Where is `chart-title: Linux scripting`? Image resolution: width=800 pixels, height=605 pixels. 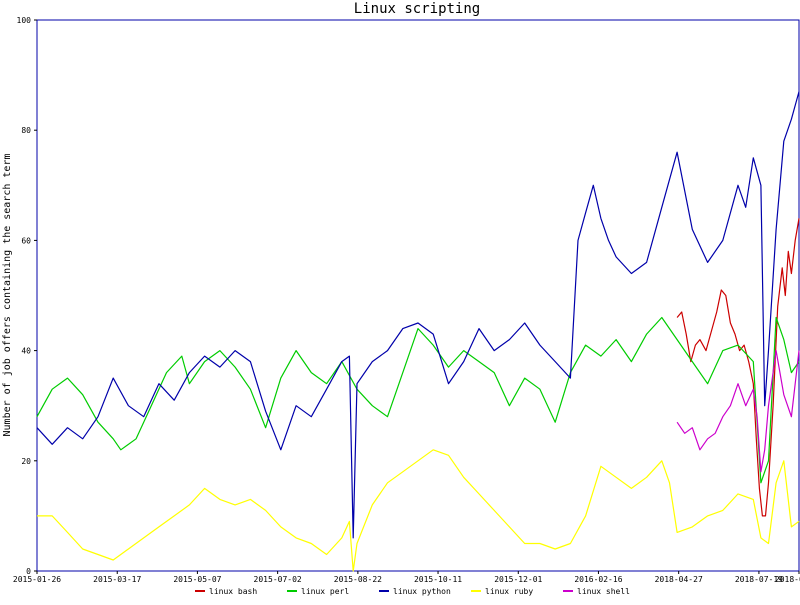 chart-title: Linux scripting is located at coordinates (417, 9).